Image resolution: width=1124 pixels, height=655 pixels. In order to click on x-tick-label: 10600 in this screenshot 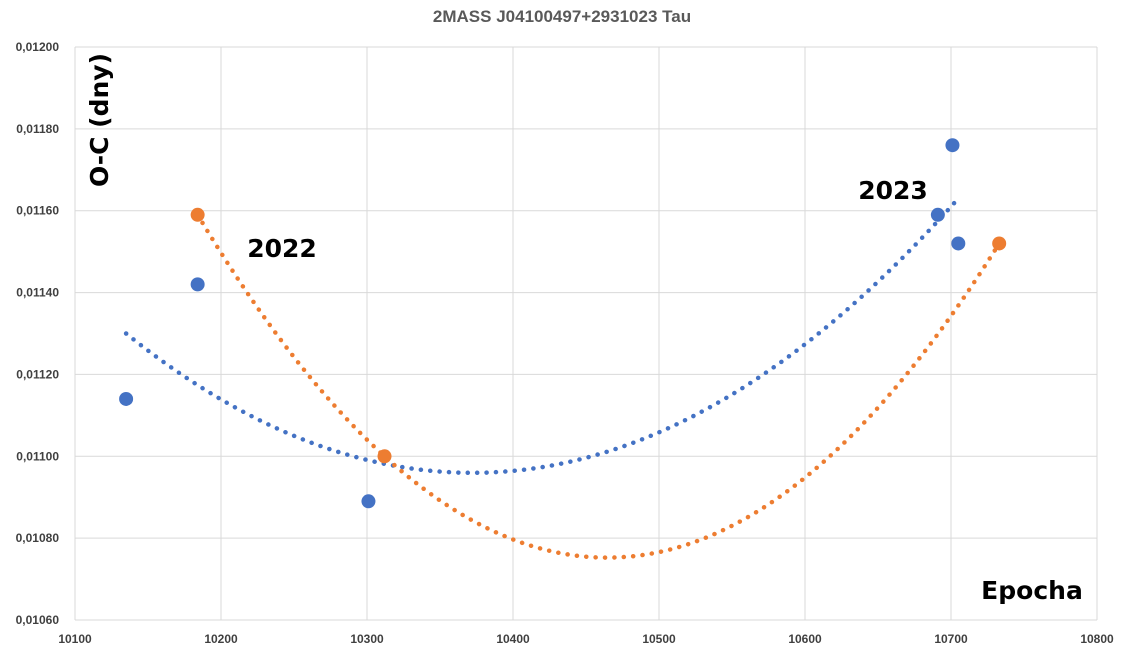, I will do `click(805, 639)`.